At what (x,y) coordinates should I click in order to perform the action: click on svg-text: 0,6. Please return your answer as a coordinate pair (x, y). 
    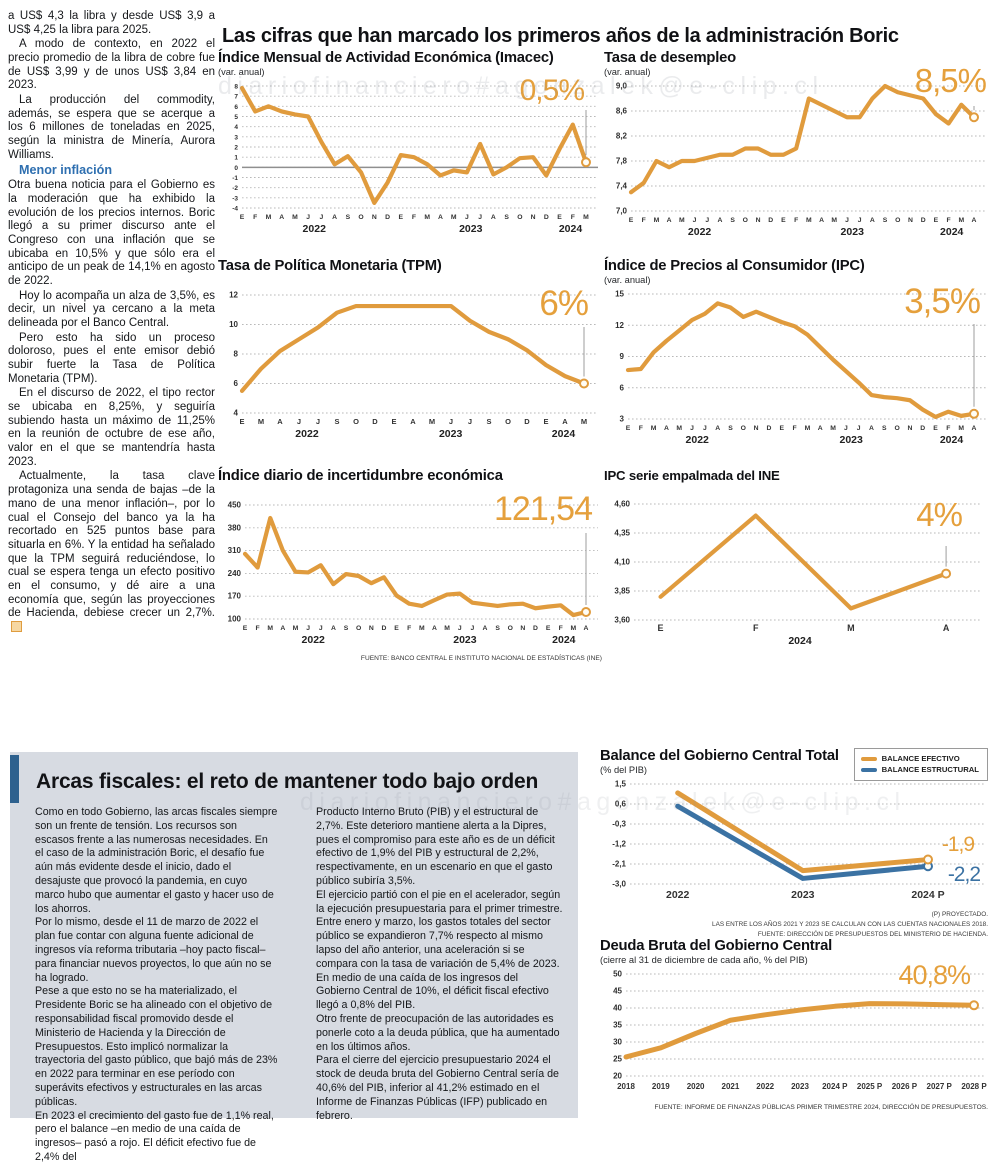
    Looking at the image, I should click on (621, 804).